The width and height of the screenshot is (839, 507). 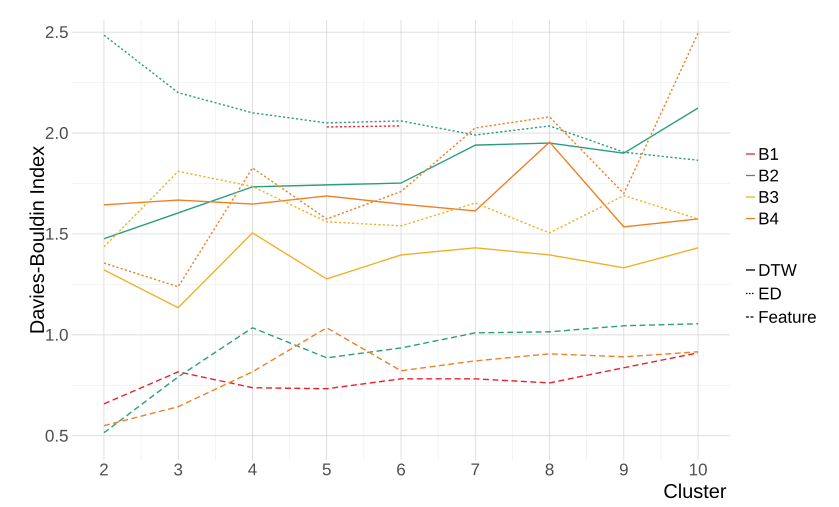 I want to click on legend-label: B1, so click(x=769, y=154).